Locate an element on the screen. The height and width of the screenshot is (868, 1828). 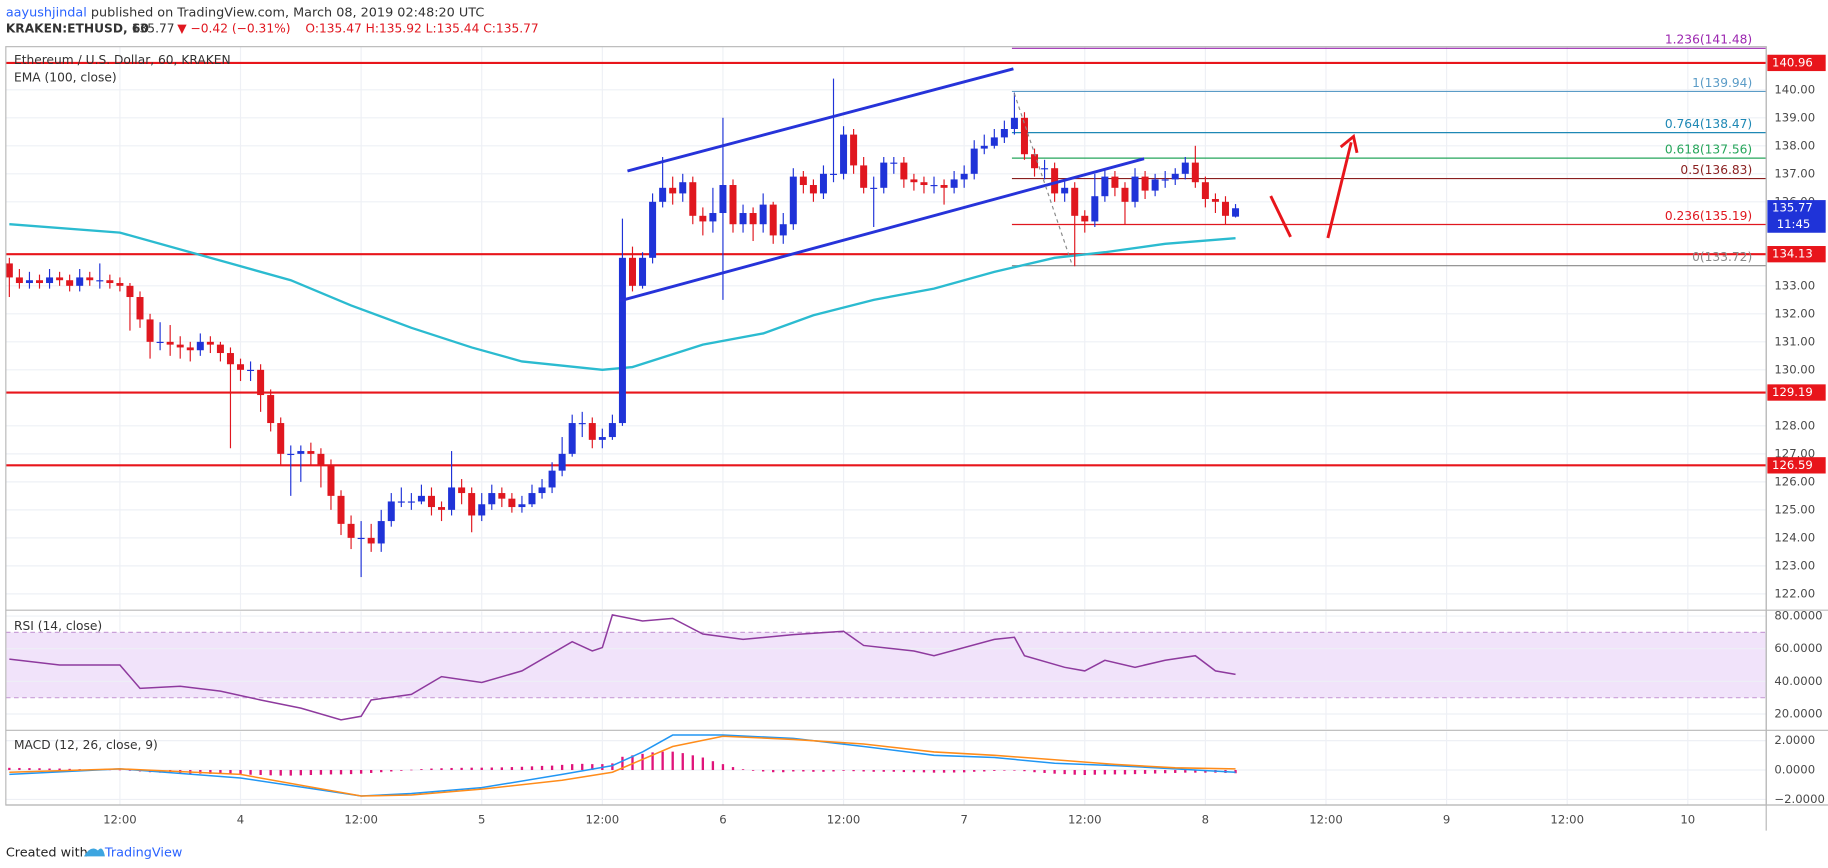
symbol: KRAKEN:ETHUSD, 60 is located at coordinates (77, 29).